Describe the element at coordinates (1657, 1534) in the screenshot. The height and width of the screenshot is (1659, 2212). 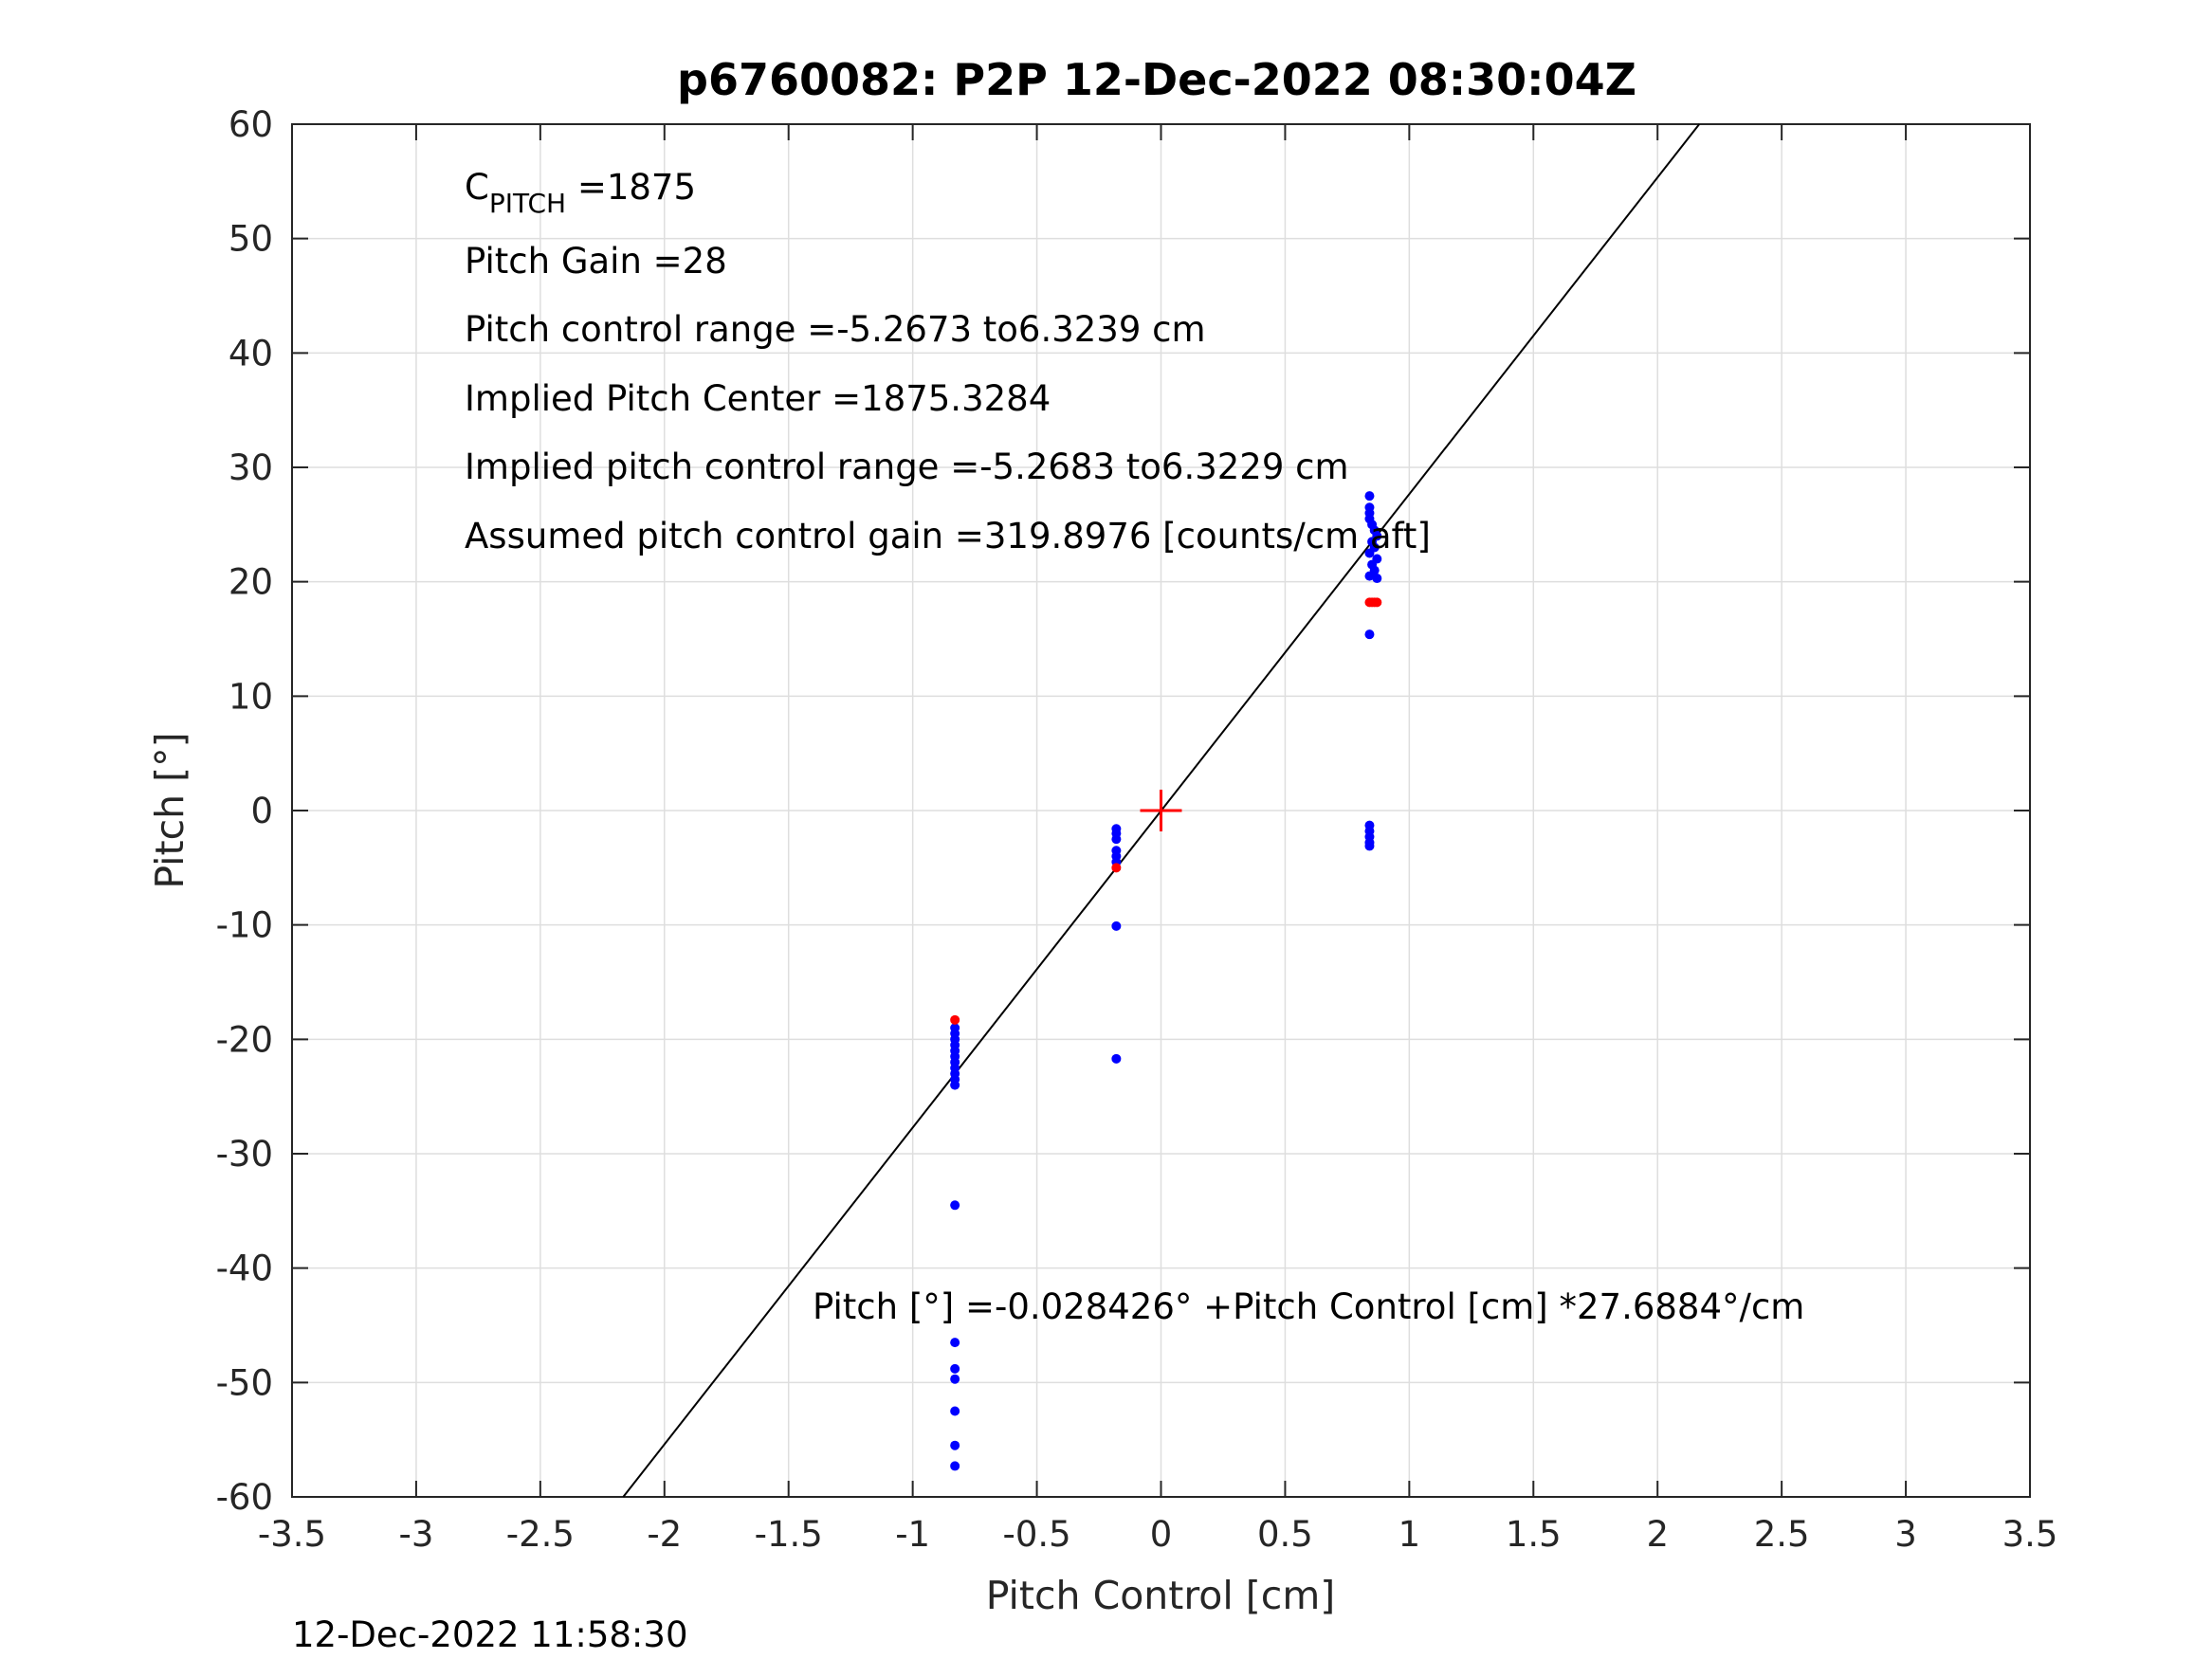
I see `x-tick-label: 2` at that location.